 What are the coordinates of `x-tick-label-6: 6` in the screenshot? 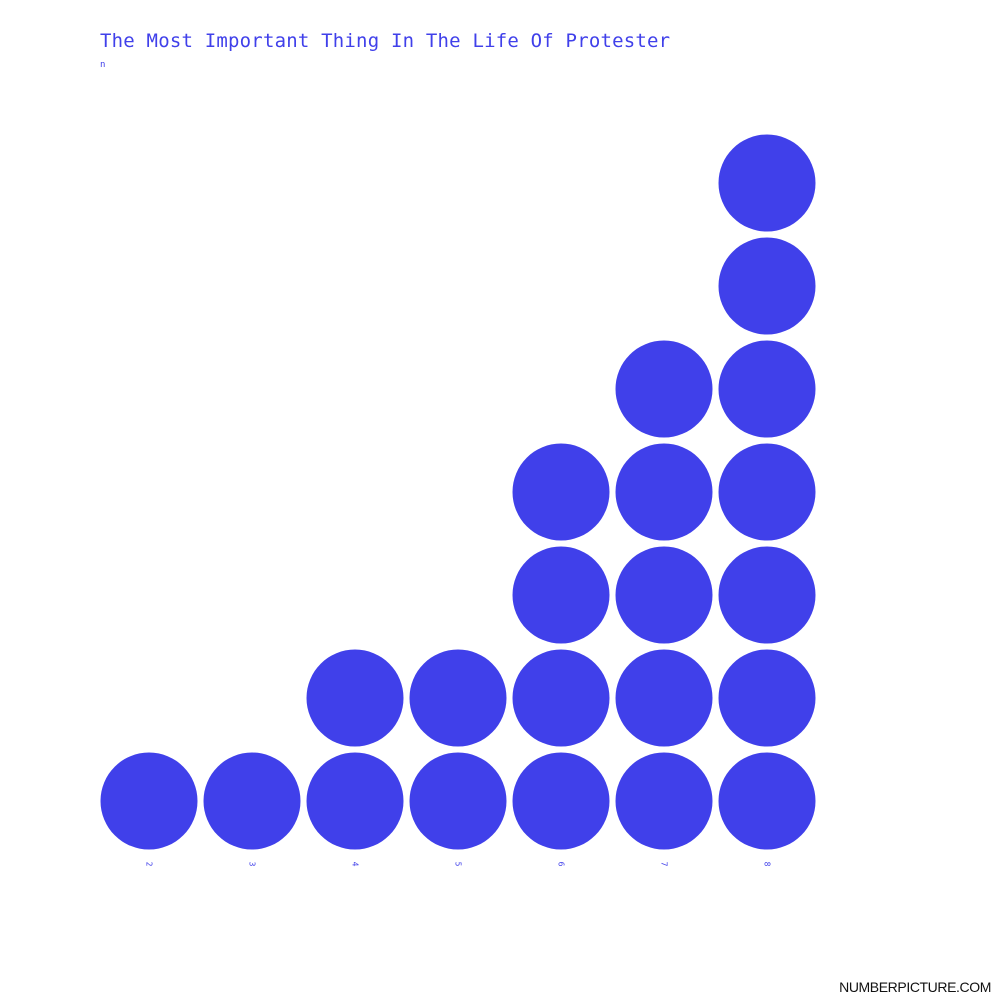 It's located at (561, 864).